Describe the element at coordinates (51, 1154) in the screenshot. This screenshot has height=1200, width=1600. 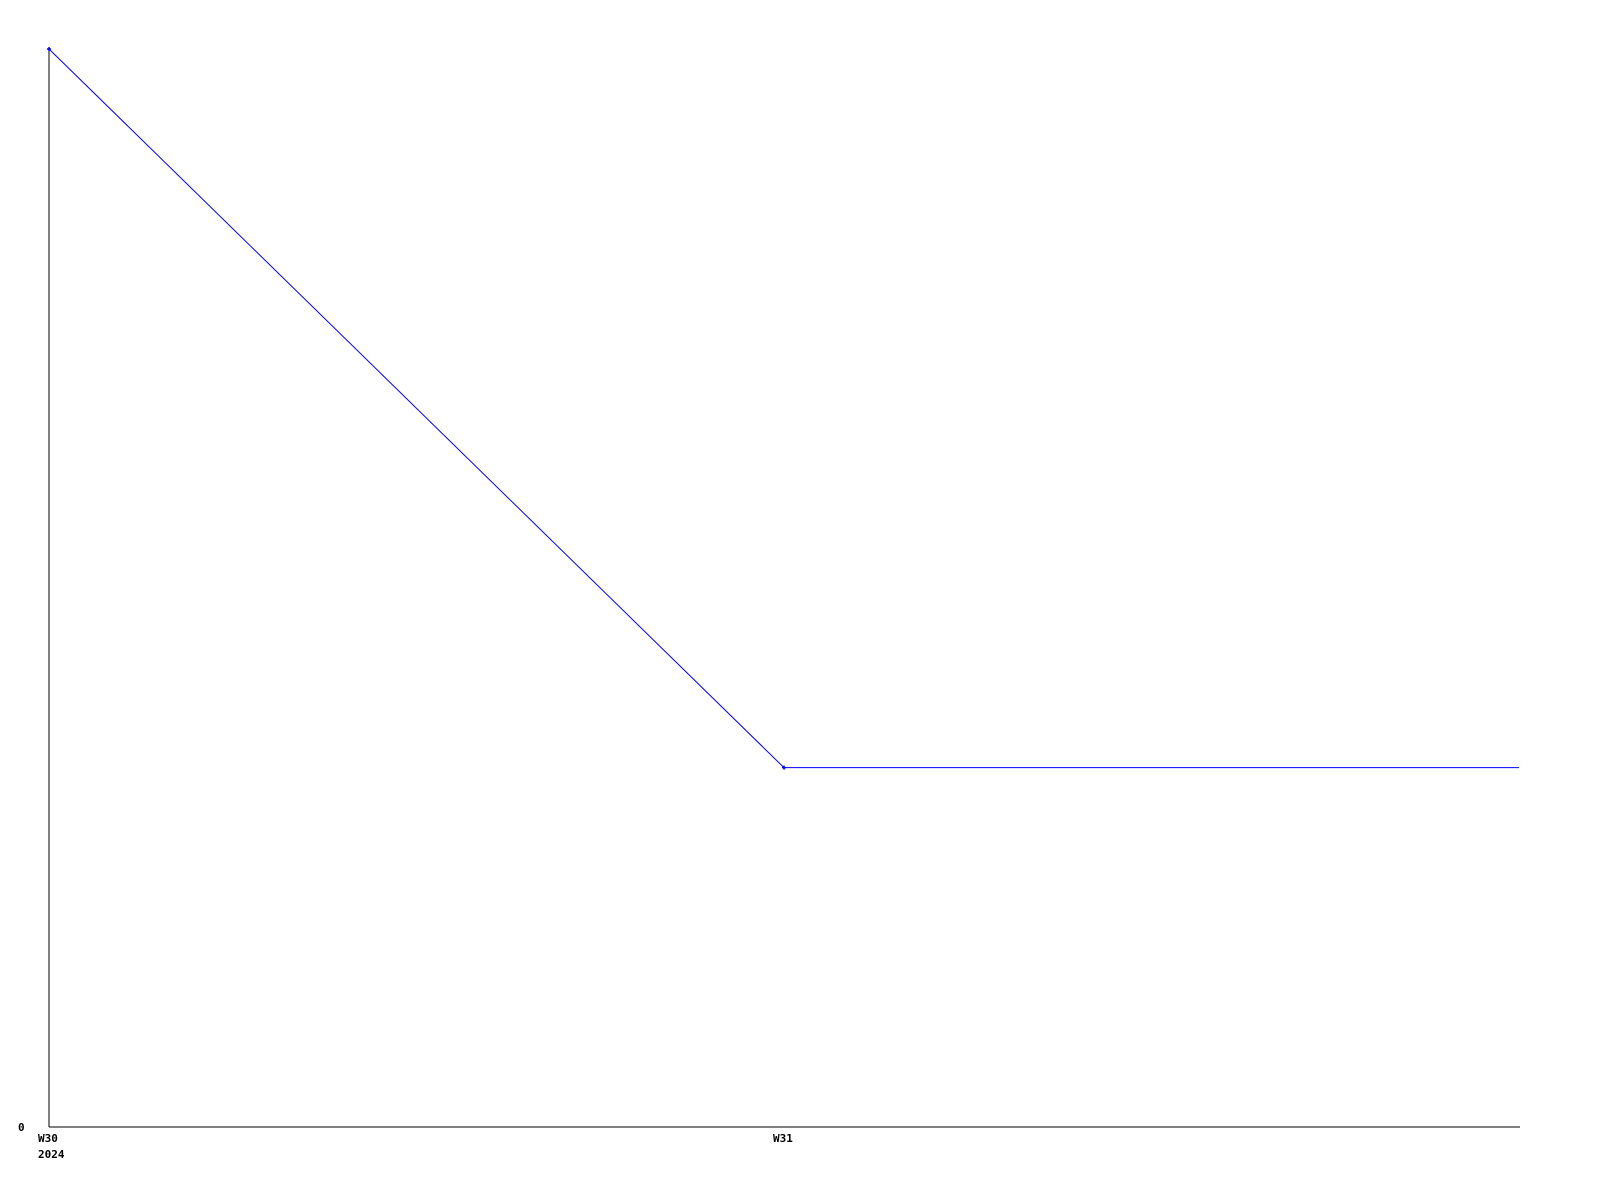
I see `x-sub-label-year: 2024` at that location.